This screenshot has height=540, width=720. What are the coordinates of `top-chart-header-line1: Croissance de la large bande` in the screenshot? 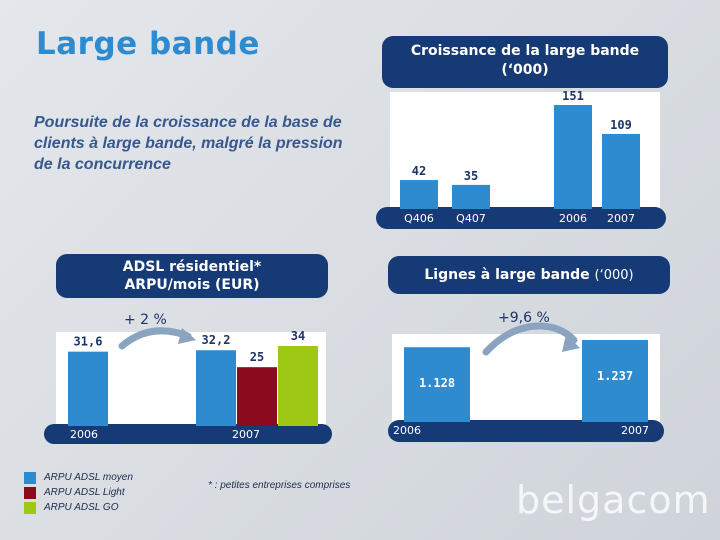 It's located at (525, 51).